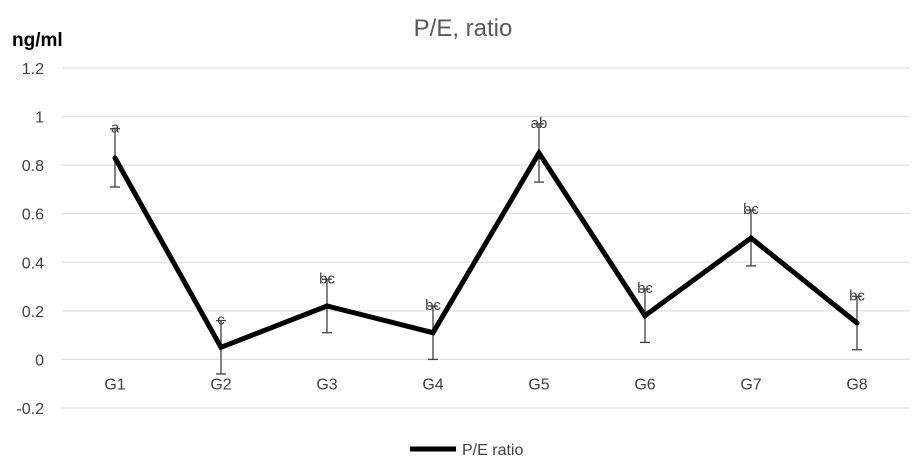 The image size is (919, 462). What do you see at coordinates (33, 312) in the screenshot?
I see `y-tick-label: 0.2` at bounding box center [33, 312].